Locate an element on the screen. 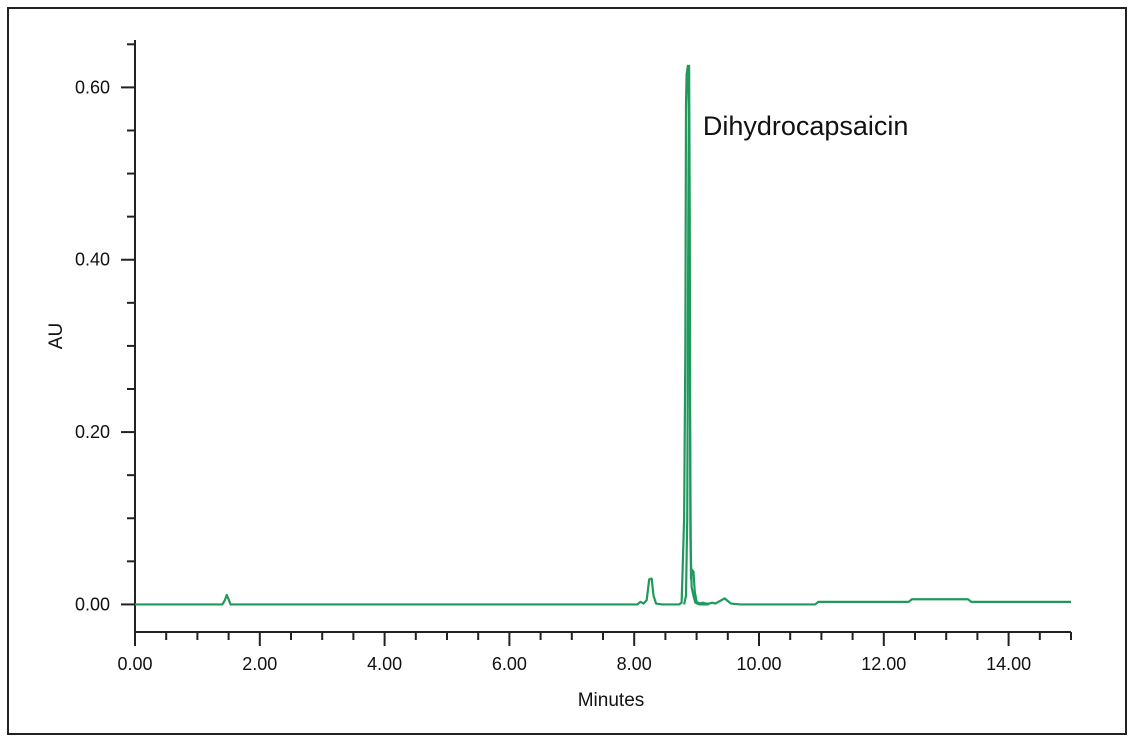 The width and height of the screenshot is (1139, 744). y-tick-label: 0.20 is located at coordinates (92, 432).